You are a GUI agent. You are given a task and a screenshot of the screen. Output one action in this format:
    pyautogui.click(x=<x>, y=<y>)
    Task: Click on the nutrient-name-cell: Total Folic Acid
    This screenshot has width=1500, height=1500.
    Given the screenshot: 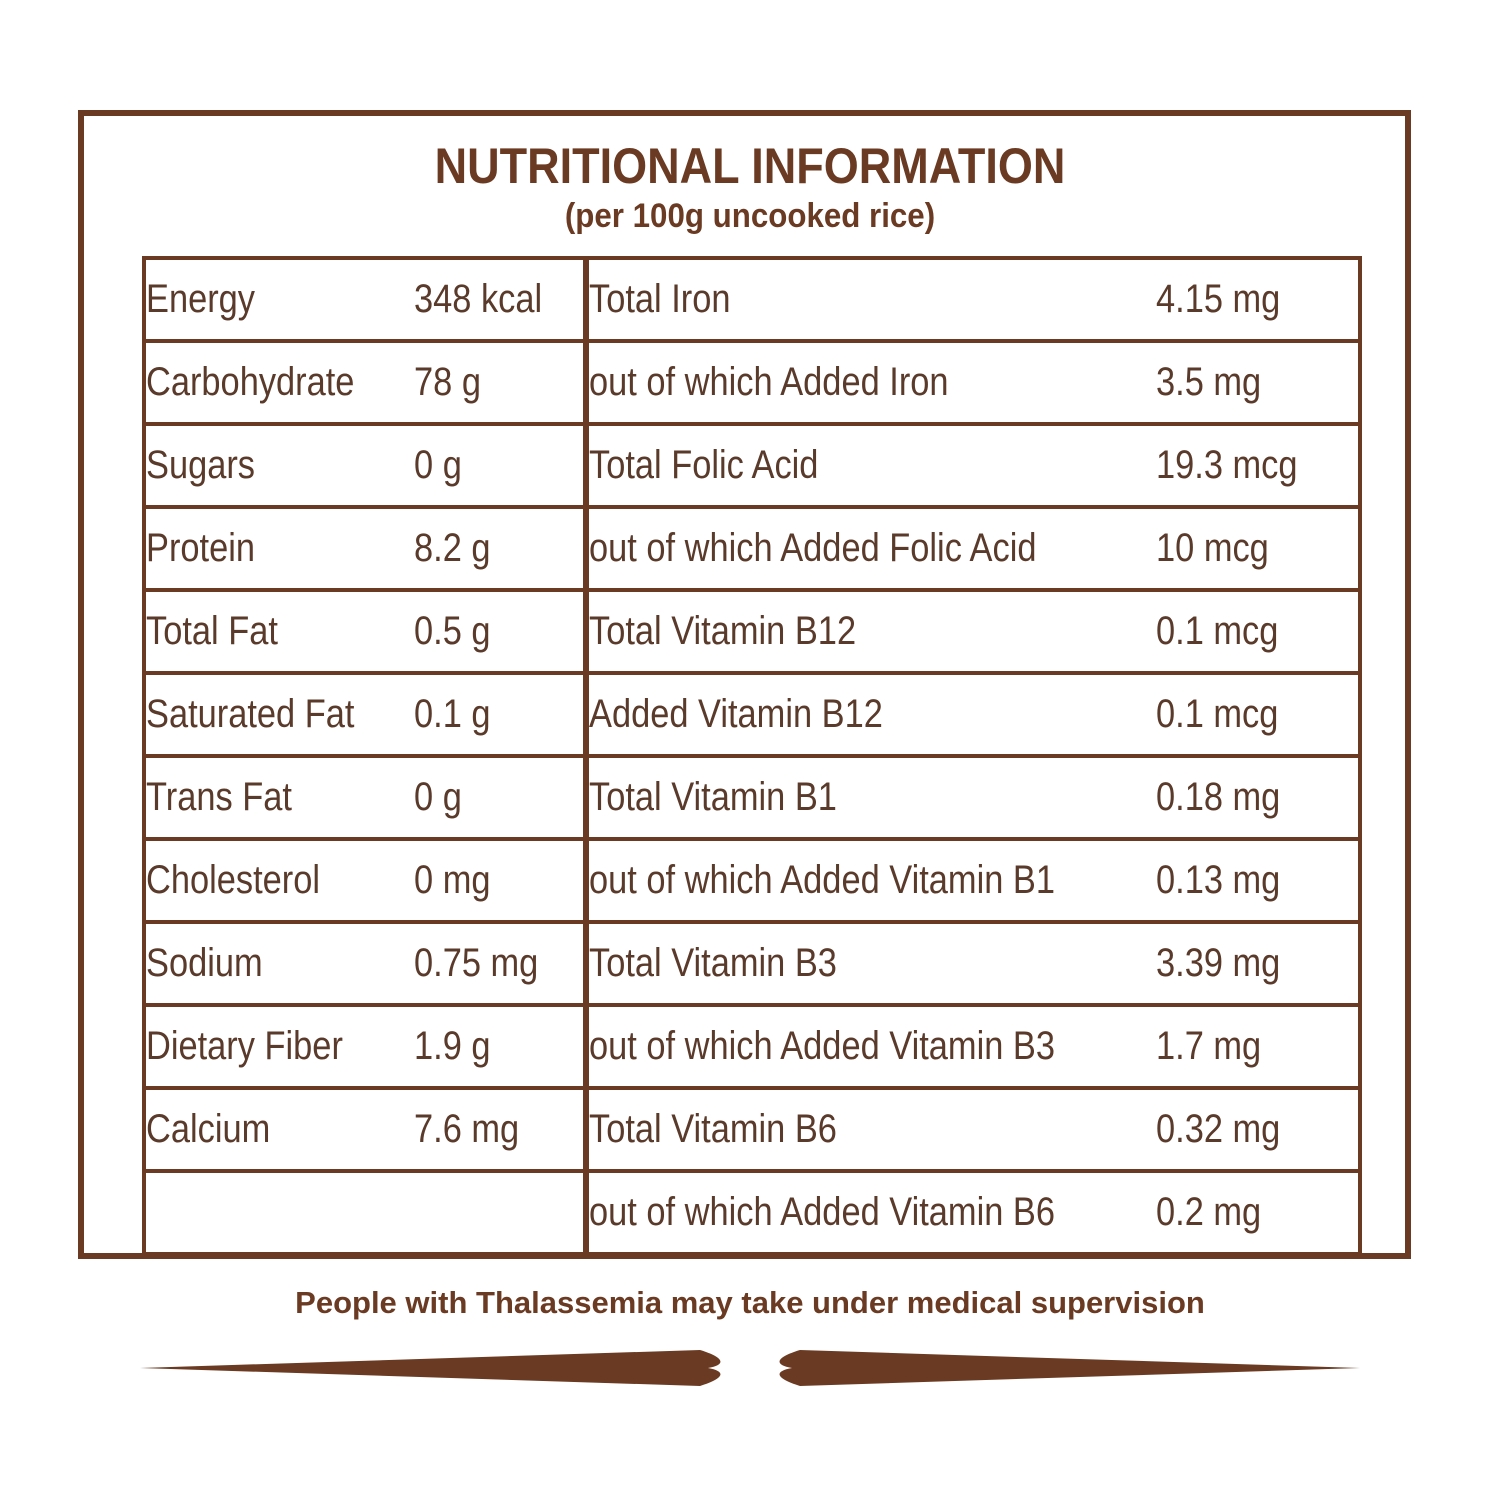 What is the action you would take?
    pyautogui.click(x=869, y=465)
    